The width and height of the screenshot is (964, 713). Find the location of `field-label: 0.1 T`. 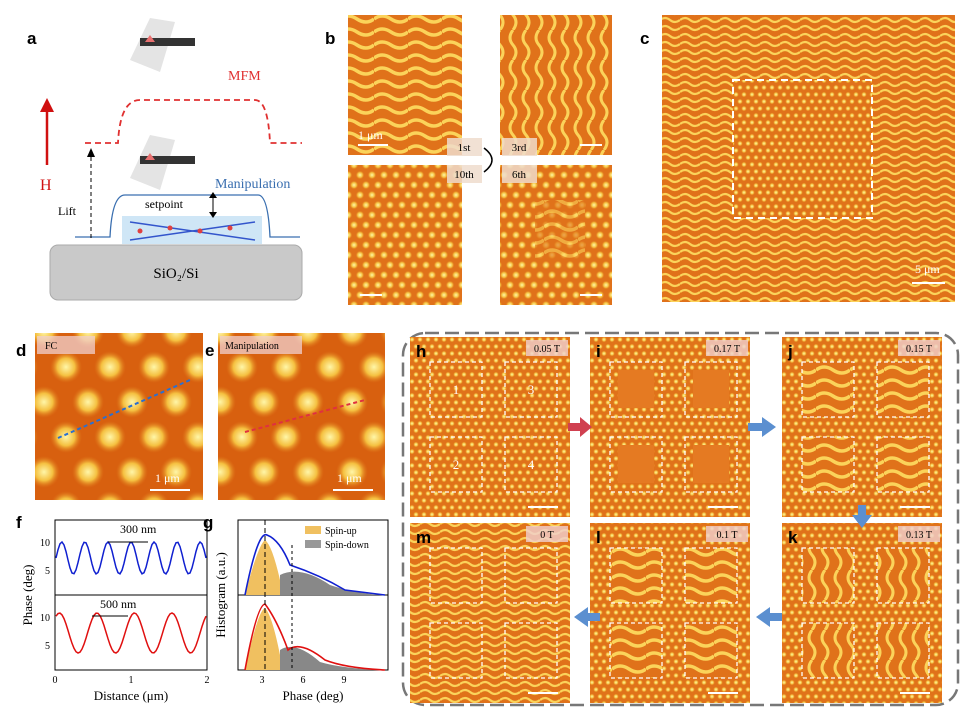

field-label: 0.1 T is located at coordinates (727, 535).